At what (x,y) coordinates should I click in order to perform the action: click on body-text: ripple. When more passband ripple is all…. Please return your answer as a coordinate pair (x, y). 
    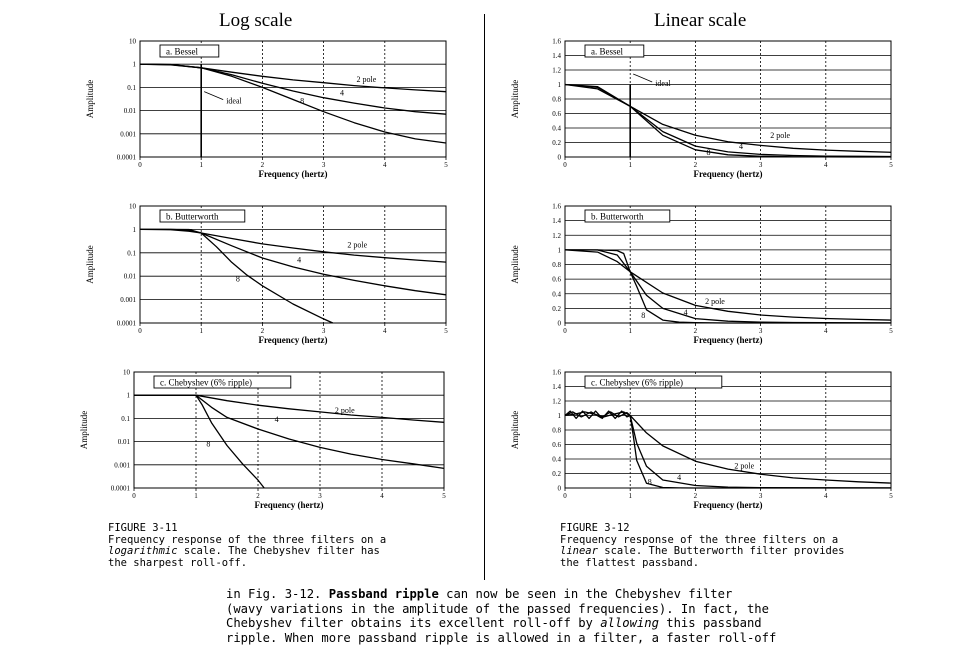
    Looking at the image, I should click on (501, 637).